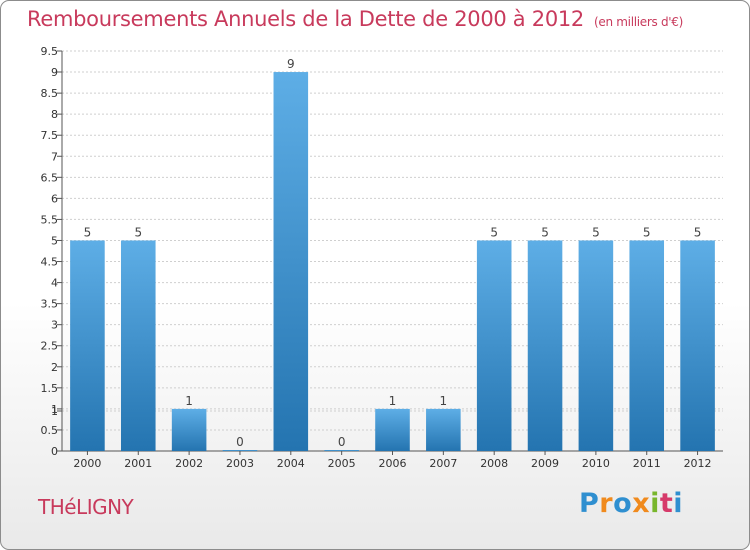 This screenshot has width=750, height=550. What do you see at coordinates (596, 463) in the screenshot?
I see `x-tick-label: 2010` at bounding box center [596, 463].